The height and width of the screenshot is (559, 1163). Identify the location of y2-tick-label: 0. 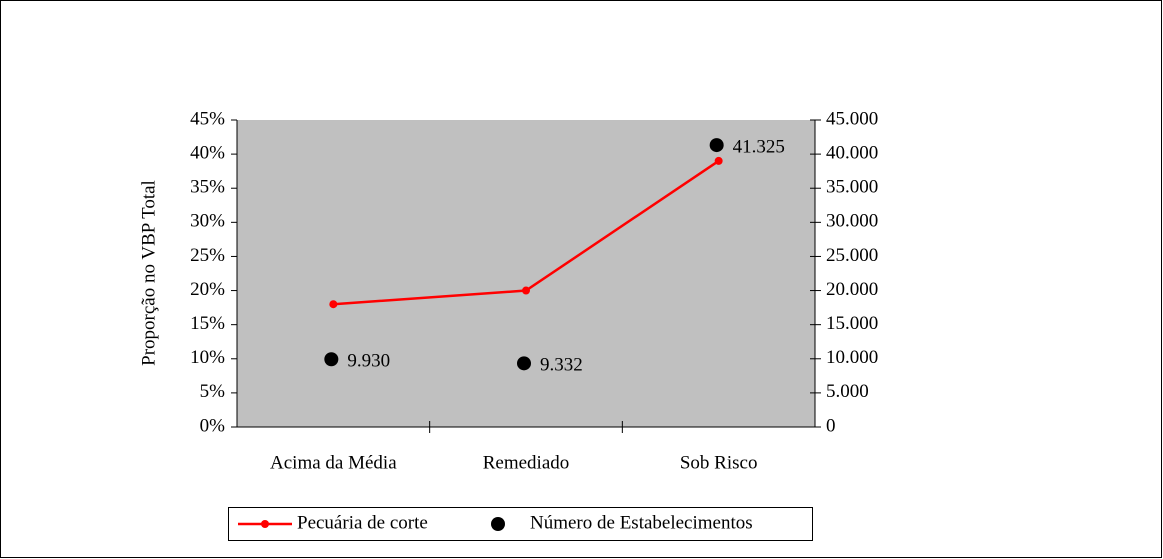
(831, 425).